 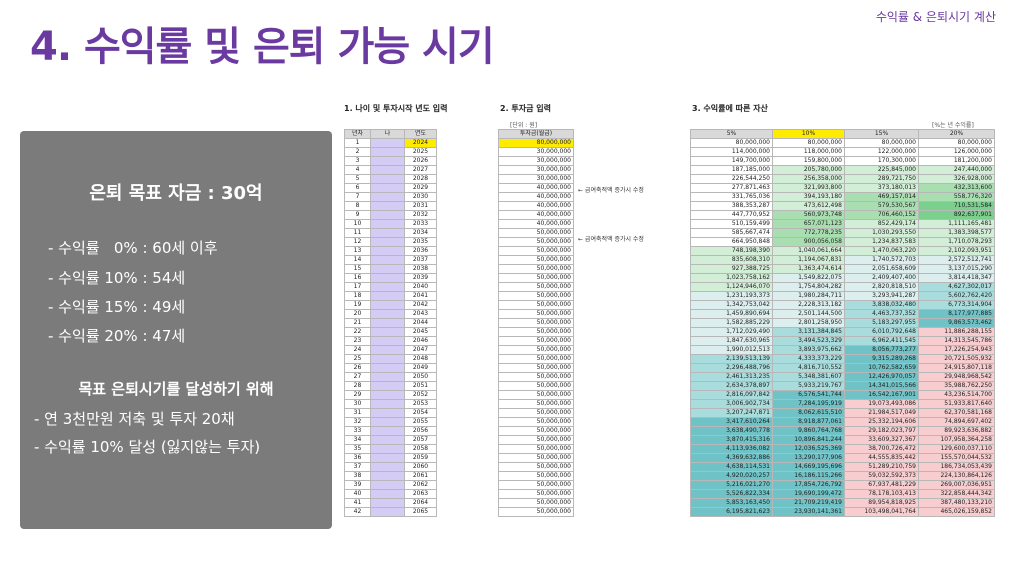 I want to click on assets-cell-15pct: 3,838,032,480, so click(x=881, y=305).